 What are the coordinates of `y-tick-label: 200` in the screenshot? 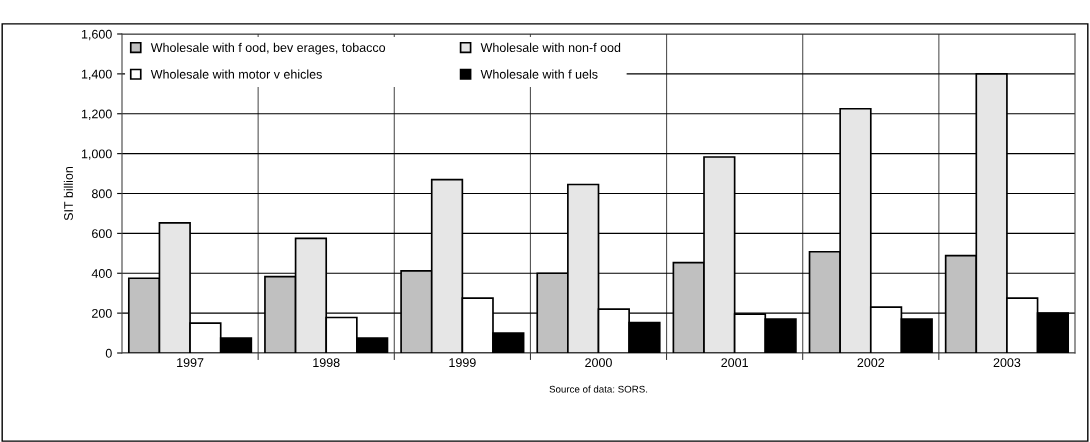 It's located at (102, 313).